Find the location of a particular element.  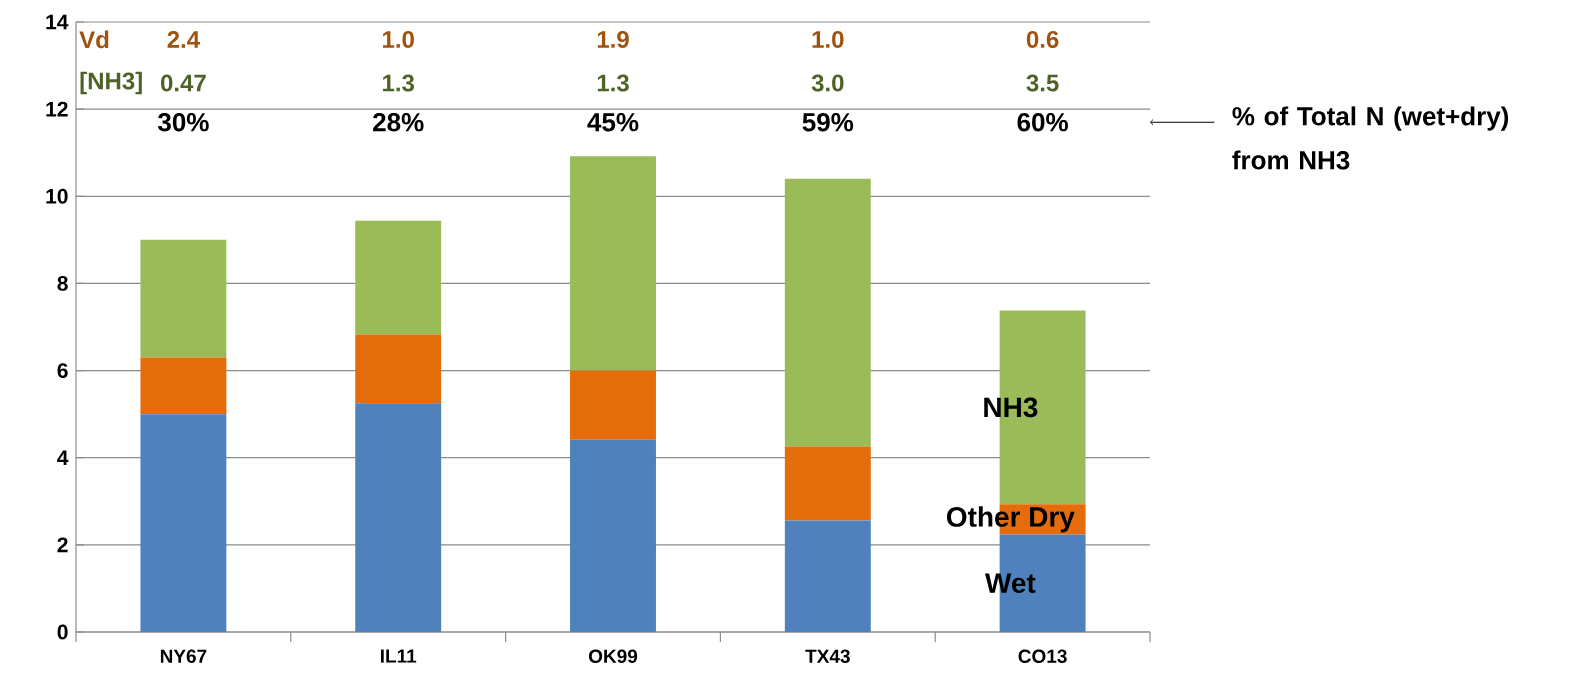

text: % of Total N (wet+dry) from NH3 is located at coordinates (1370, 138).